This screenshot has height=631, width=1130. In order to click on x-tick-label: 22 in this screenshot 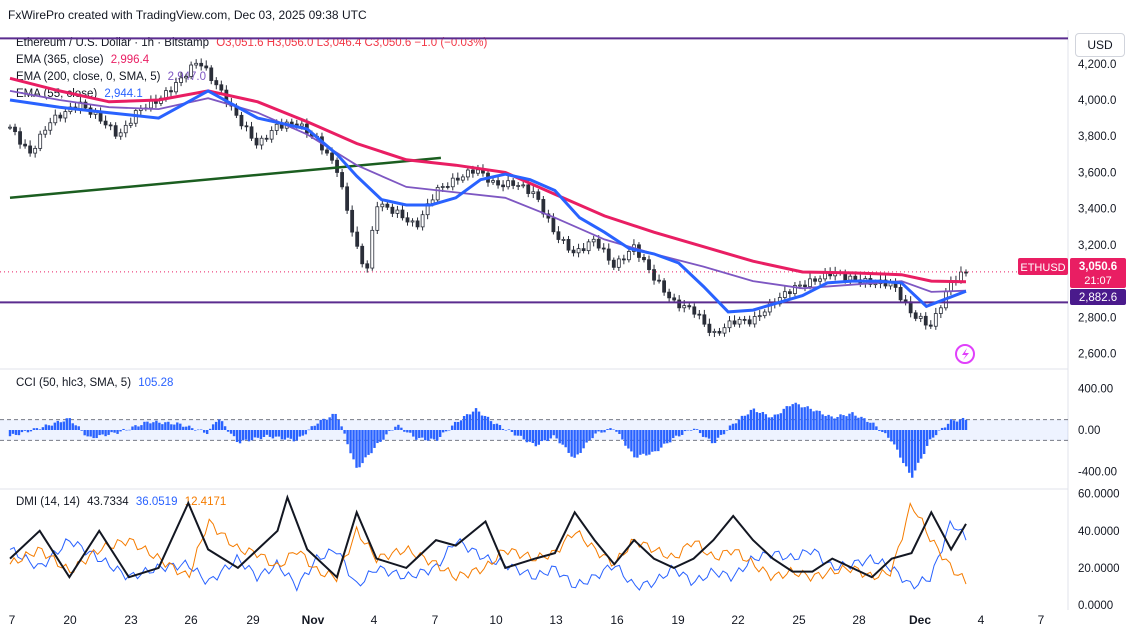, I will do `click(738, 620)`.